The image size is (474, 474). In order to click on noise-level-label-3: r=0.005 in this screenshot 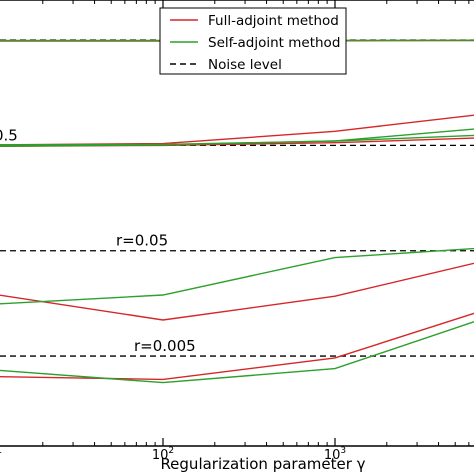, I will do `click(165, 346)`.